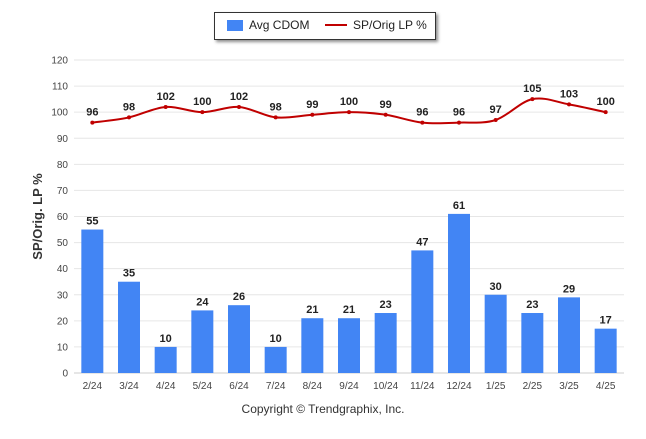  I want to click on x-tick-label: 8/24, so click(313, 386).